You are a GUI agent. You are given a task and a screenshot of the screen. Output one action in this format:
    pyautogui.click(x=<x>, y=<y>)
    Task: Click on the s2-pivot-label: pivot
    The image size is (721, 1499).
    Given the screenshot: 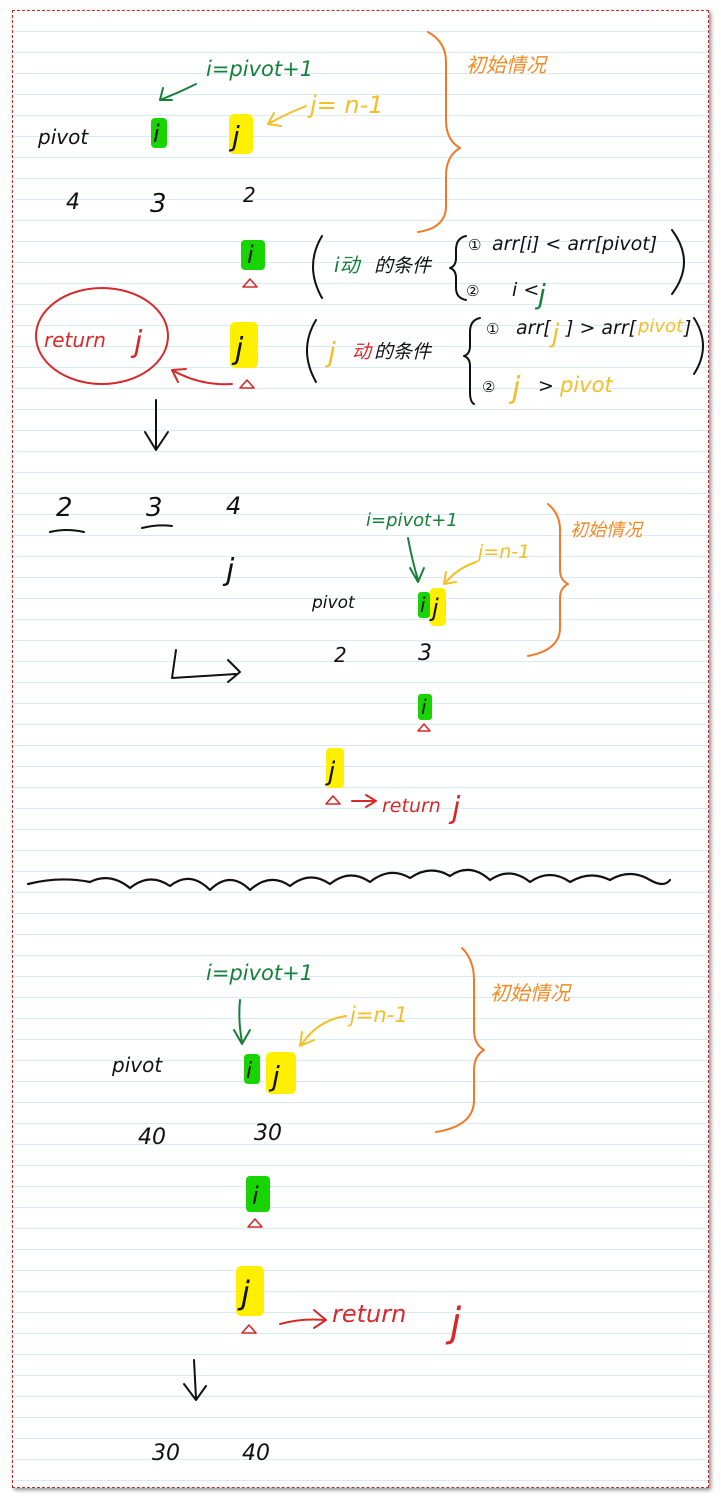 What is the action you would take?
    pyautogui.click(x=333, y=603)
    